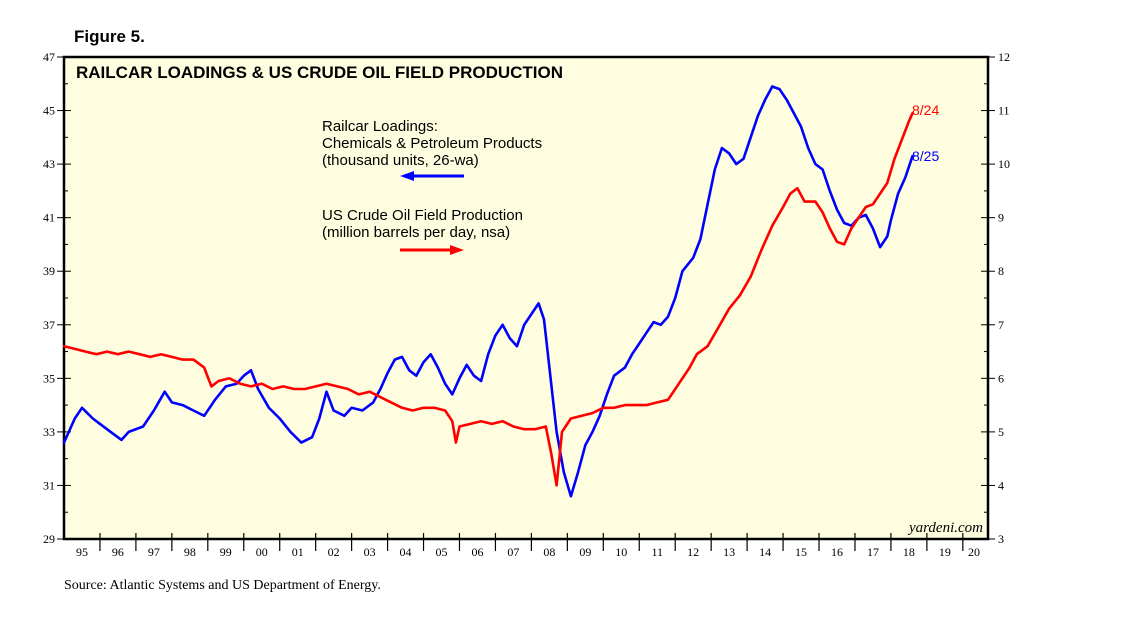 Image resolution: width=1138 pixels, height=637 pixels. What do you see at coordinates (1001, 485) in the screenshot?
I see `y-right-tick-label: 4` at bounding box center [1001, 485].